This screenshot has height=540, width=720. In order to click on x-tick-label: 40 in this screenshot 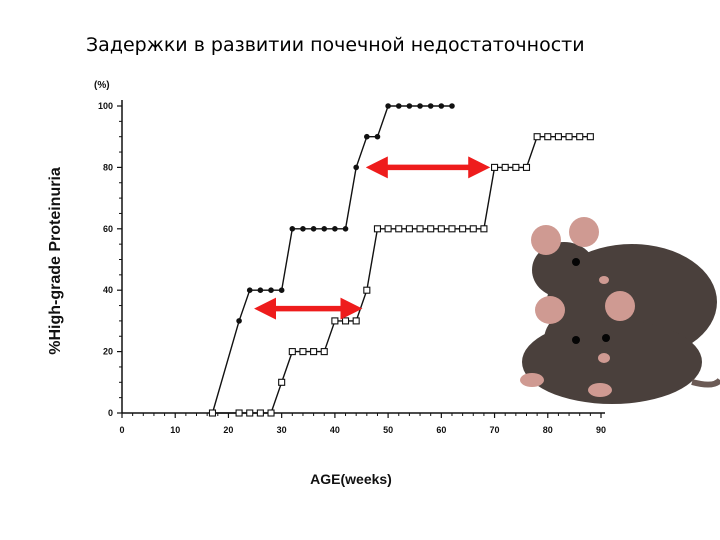, I will do `click(335, 430)`.